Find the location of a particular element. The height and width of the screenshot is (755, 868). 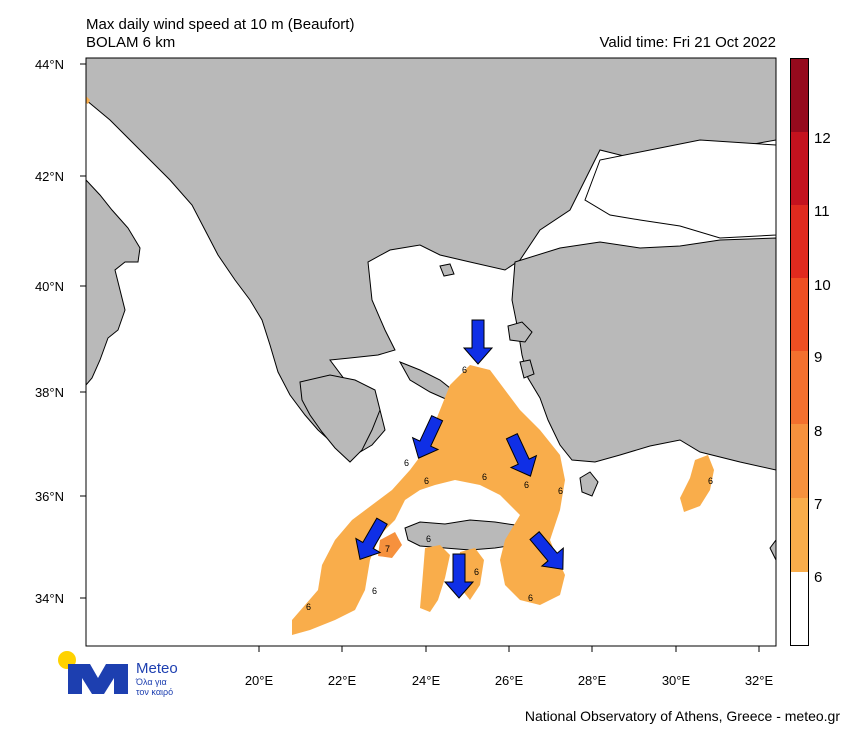

colorbar-label: 6 is located at coordinates (818, 577).